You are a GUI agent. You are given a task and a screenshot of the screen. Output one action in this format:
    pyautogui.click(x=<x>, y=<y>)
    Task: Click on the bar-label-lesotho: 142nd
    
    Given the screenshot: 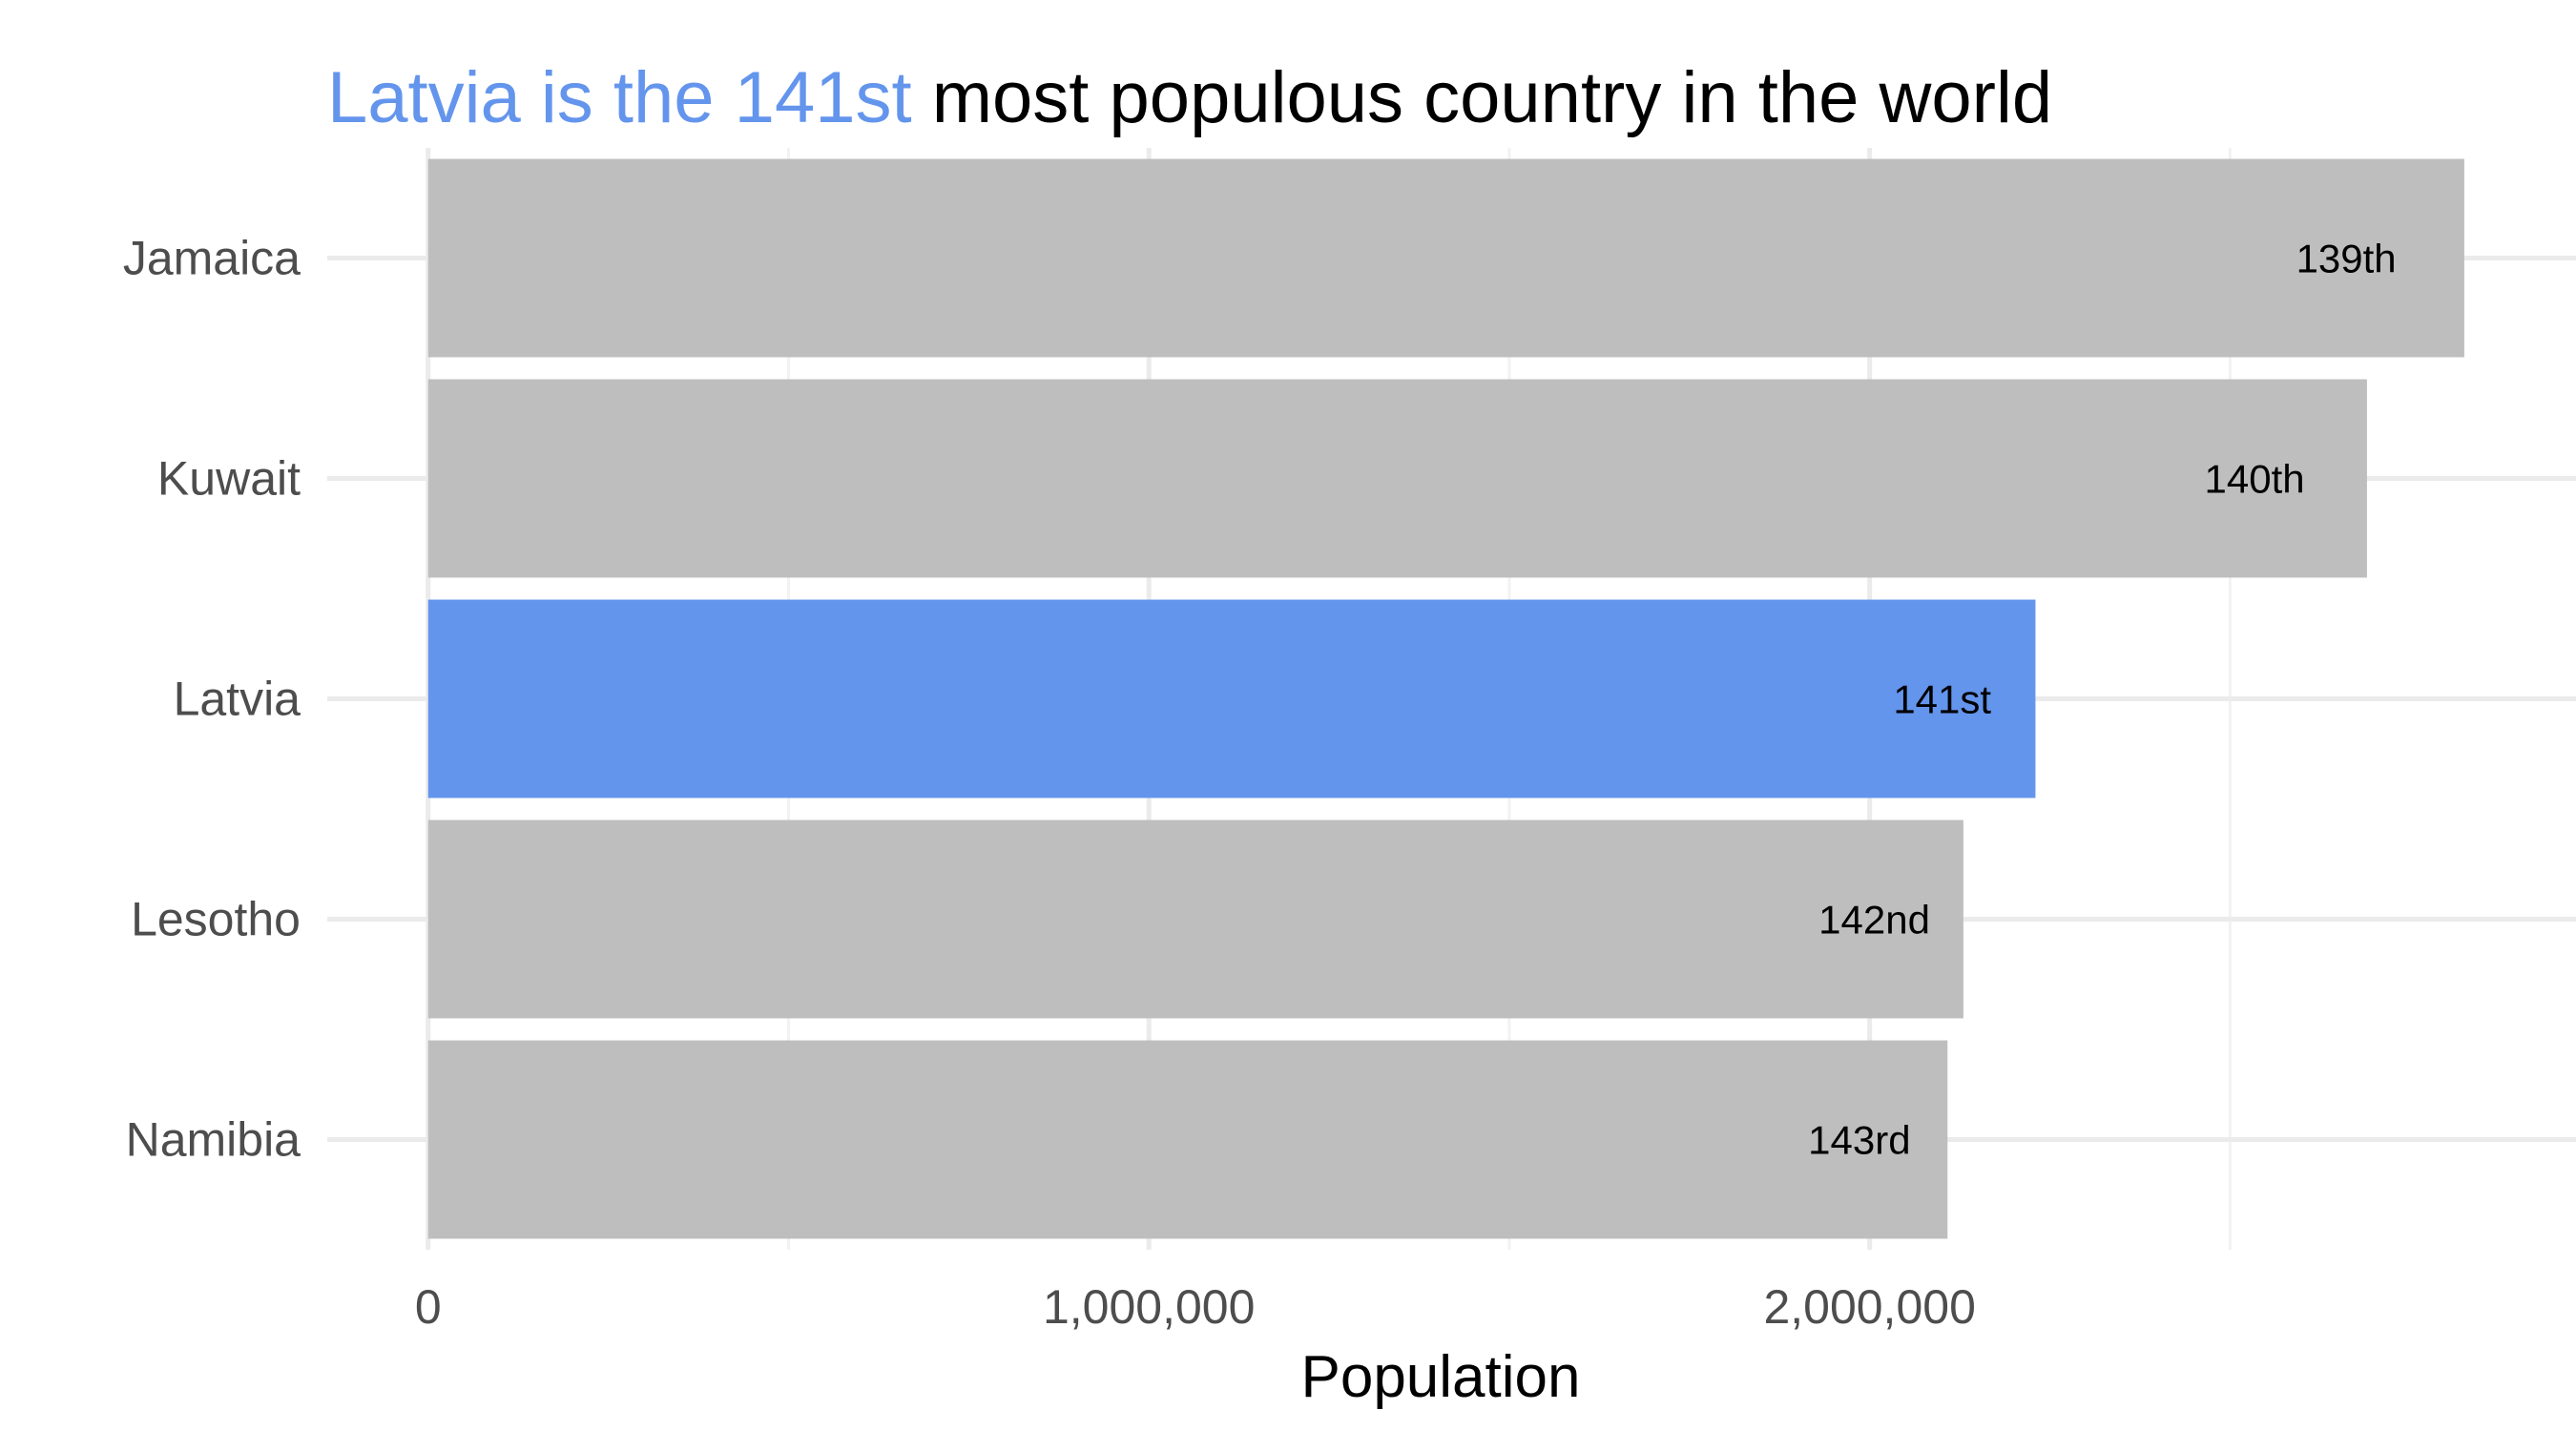 What is the action you would take?
    pyautogui.click(x=1874, y=920)
    